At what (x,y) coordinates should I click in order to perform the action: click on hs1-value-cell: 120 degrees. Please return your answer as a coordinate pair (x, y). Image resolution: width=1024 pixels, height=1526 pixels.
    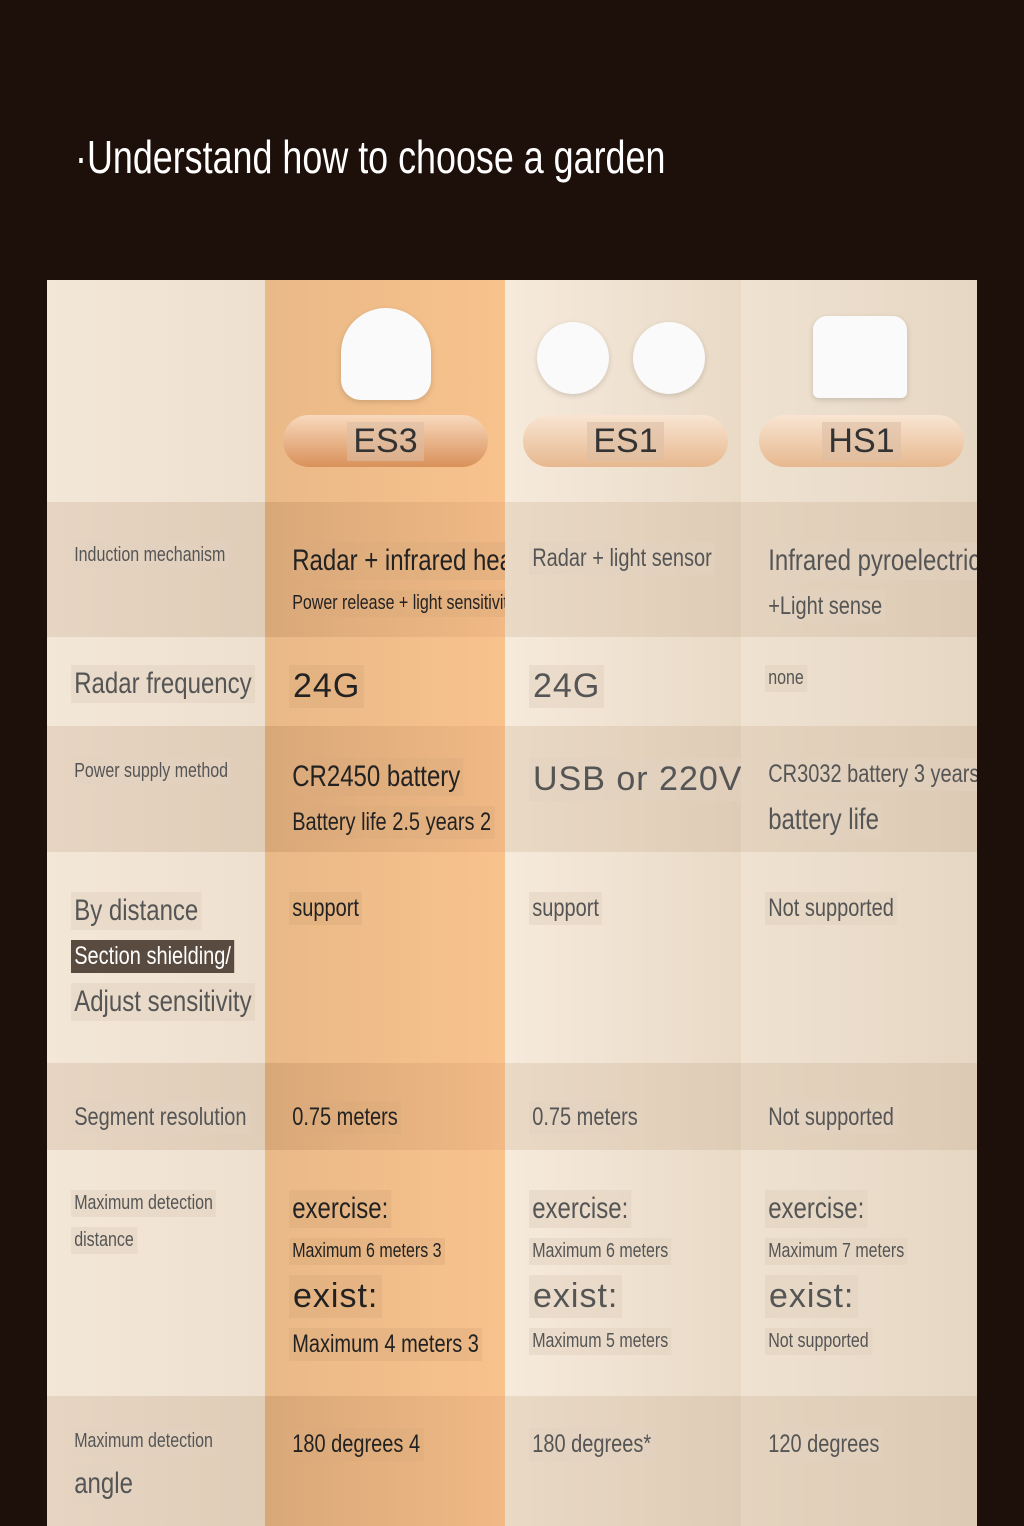
    Looking at the image, I should click on (859, 1461).